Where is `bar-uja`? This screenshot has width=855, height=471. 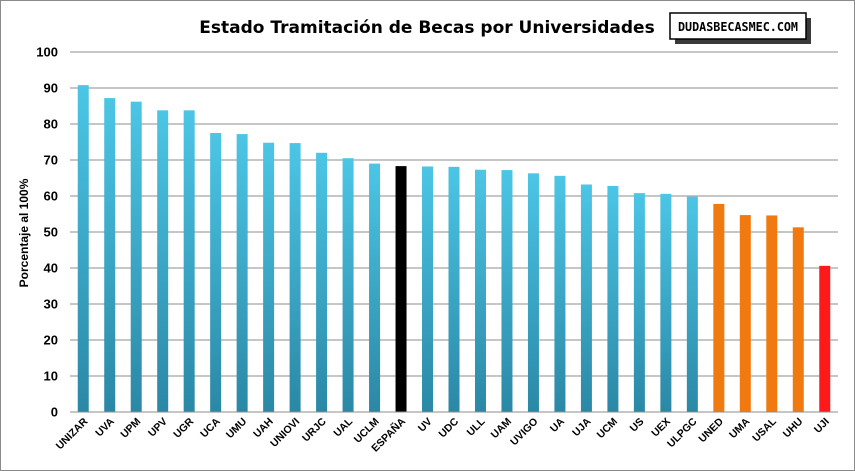
bar-uja is located at coordinates (586, 298).